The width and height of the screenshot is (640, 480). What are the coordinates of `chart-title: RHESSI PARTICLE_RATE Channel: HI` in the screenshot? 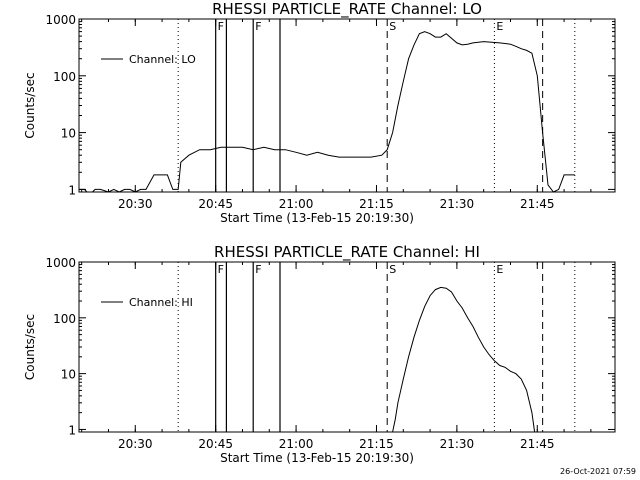 It's located at (347, 252).